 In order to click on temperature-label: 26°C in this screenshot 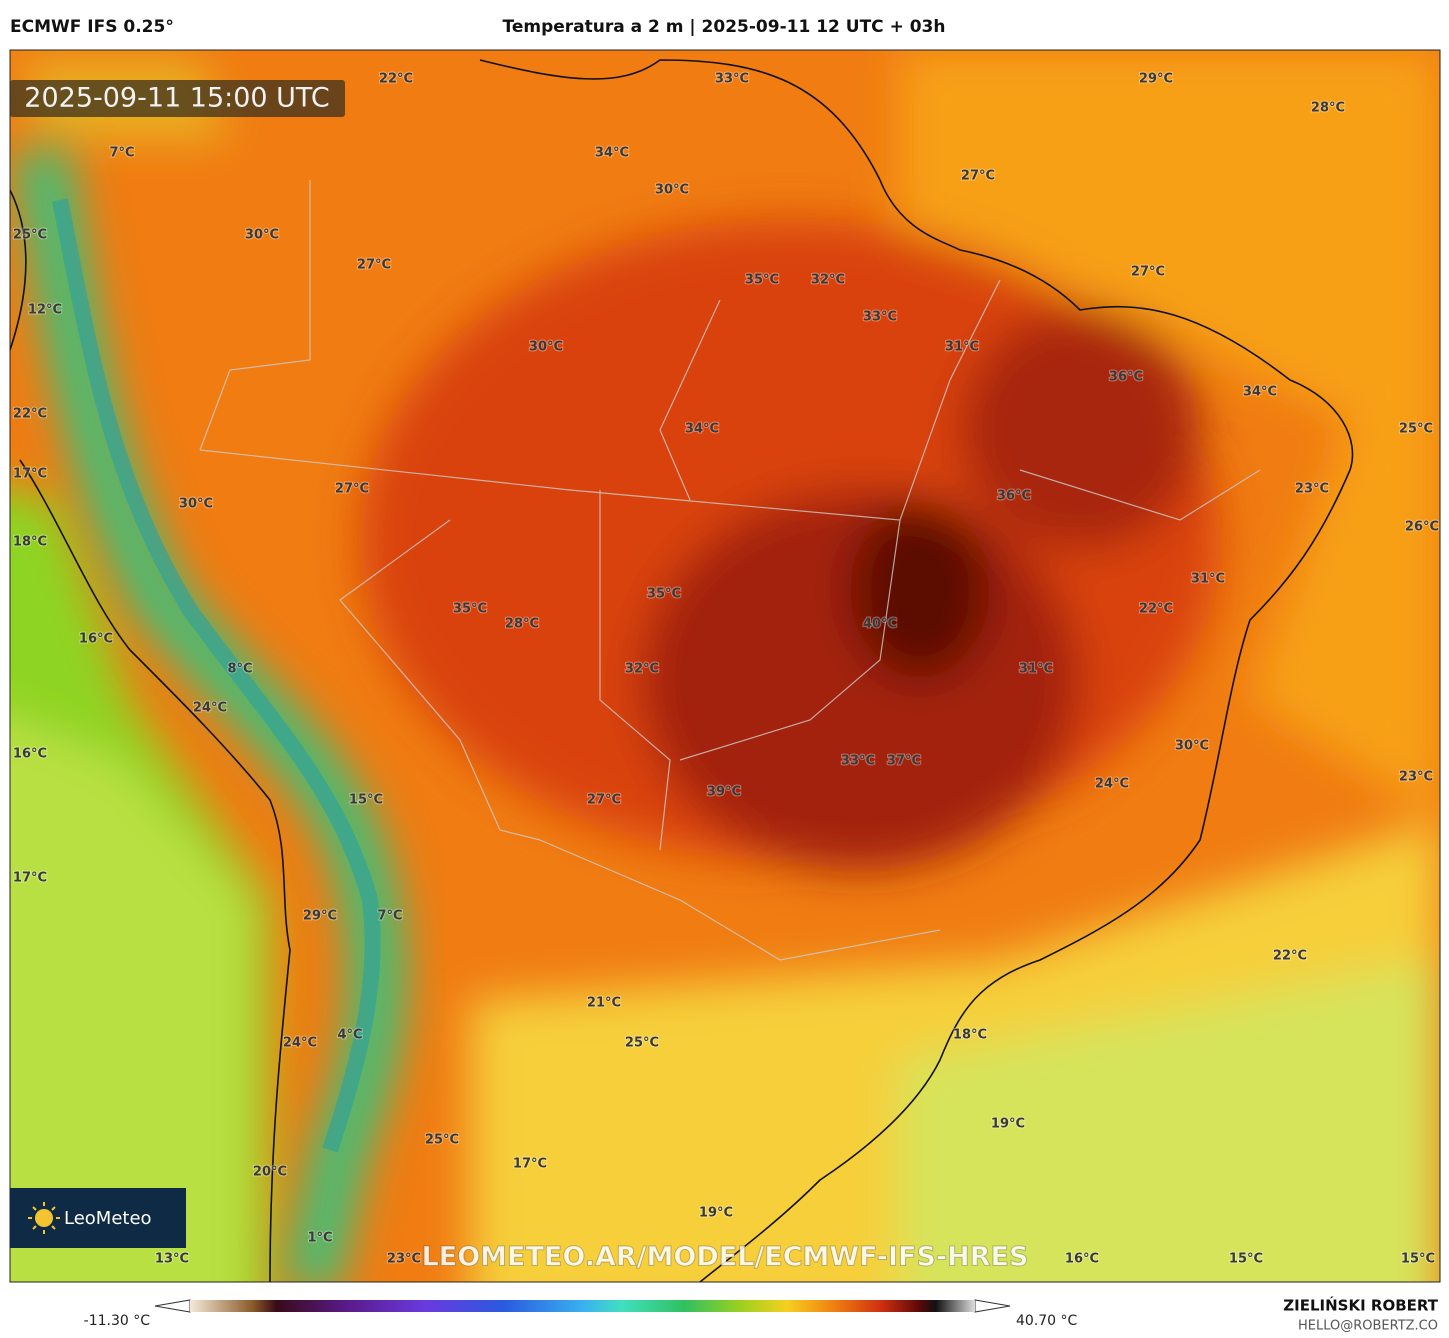, I will do `click(1422, 527)`.